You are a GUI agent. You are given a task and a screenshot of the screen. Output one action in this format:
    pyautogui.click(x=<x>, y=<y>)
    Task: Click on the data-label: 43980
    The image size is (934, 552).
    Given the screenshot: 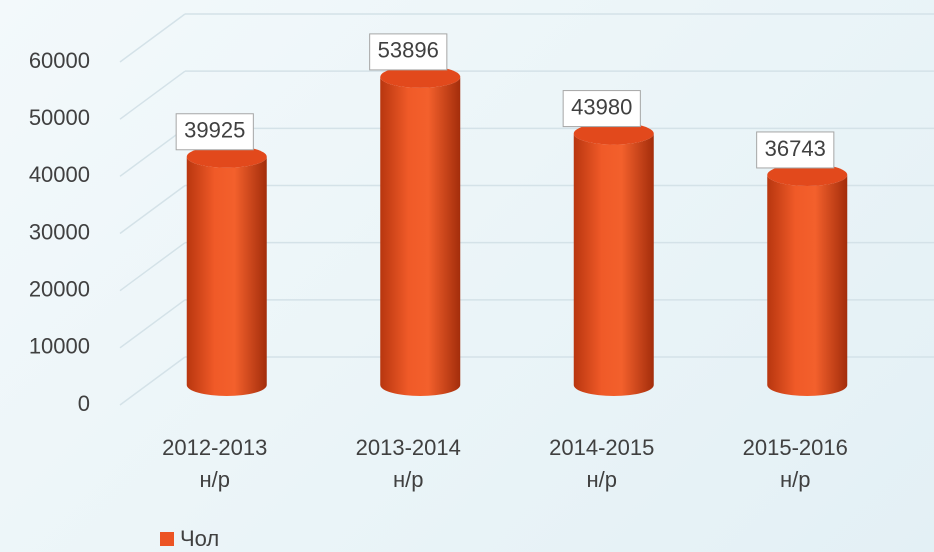 What is the action you would take?
    pyautogui.click(x=601, y=106)
    